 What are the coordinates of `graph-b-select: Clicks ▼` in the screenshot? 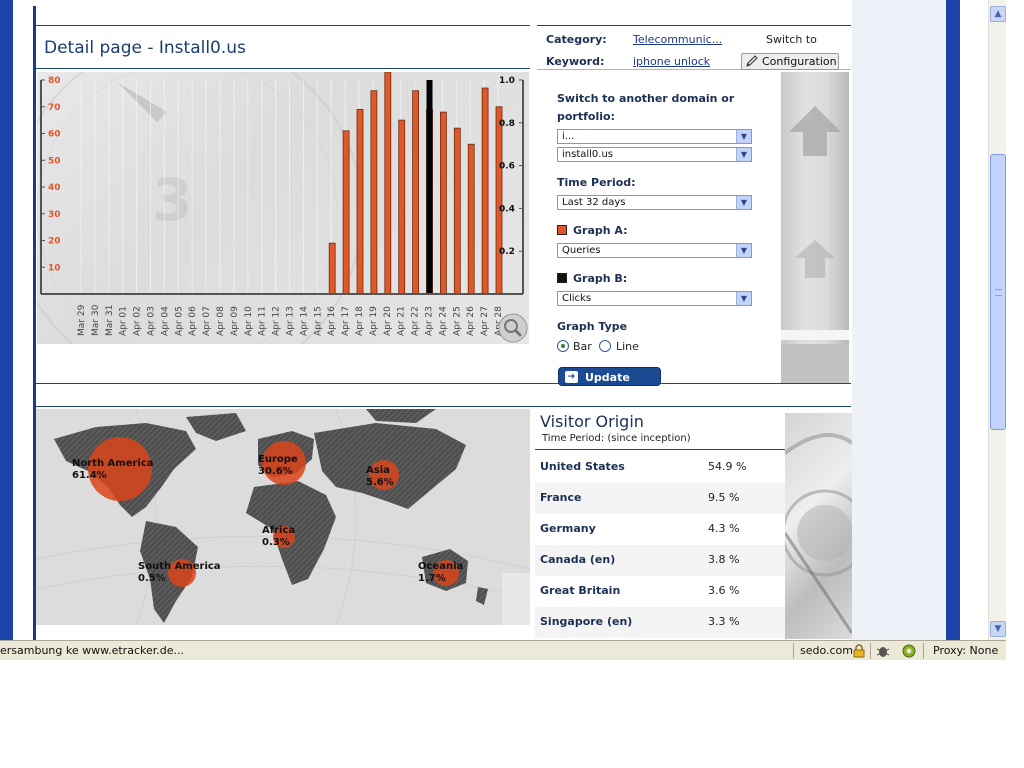 It's located at (654, 298).